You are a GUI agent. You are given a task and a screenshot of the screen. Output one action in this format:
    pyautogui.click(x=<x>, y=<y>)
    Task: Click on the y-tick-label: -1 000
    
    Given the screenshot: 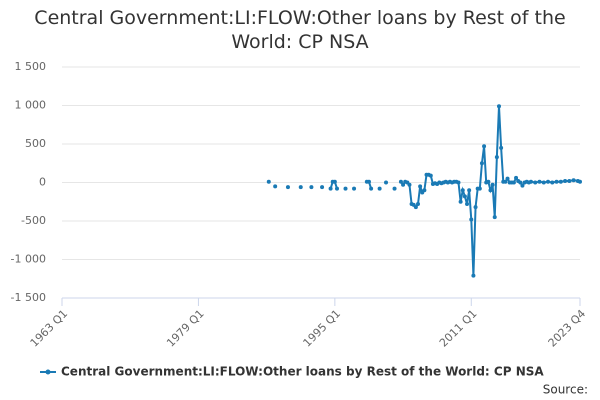 What is the action you would take?
    pyautogui.click(x=28, y=259)
    